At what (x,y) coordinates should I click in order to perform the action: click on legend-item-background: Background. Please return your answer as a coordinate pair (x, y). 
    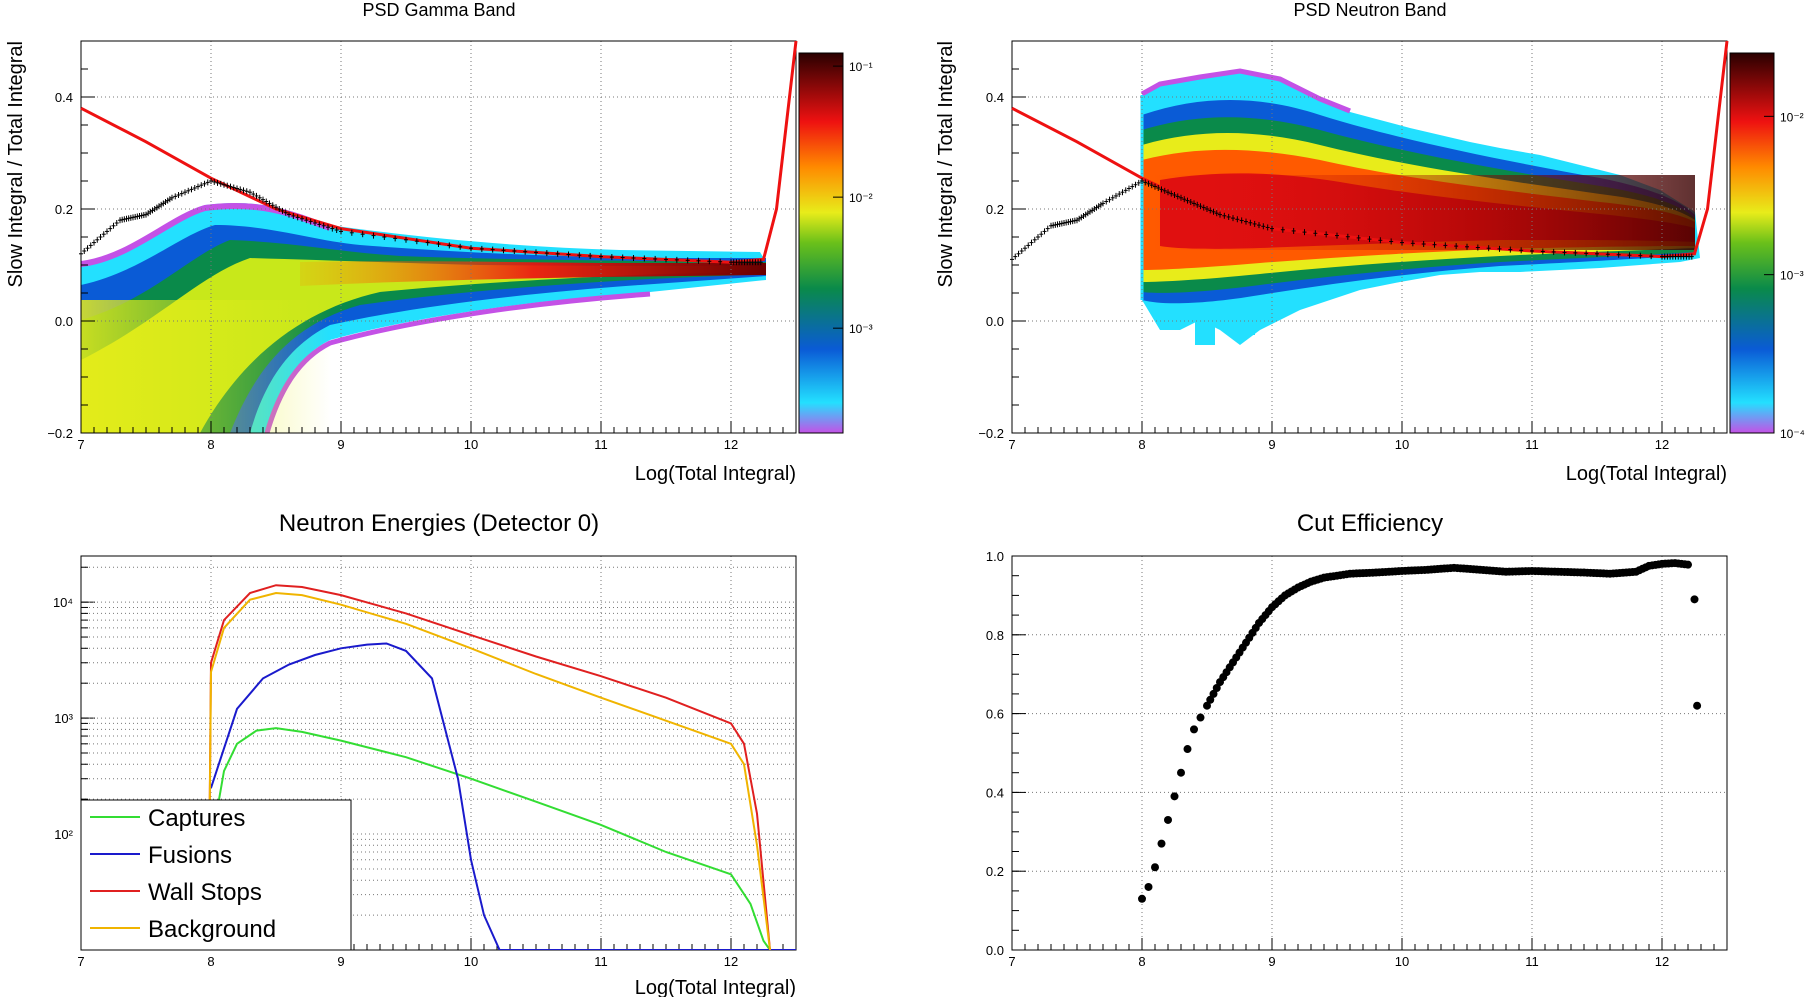
    Looking at the image, I should click on (183, 929).